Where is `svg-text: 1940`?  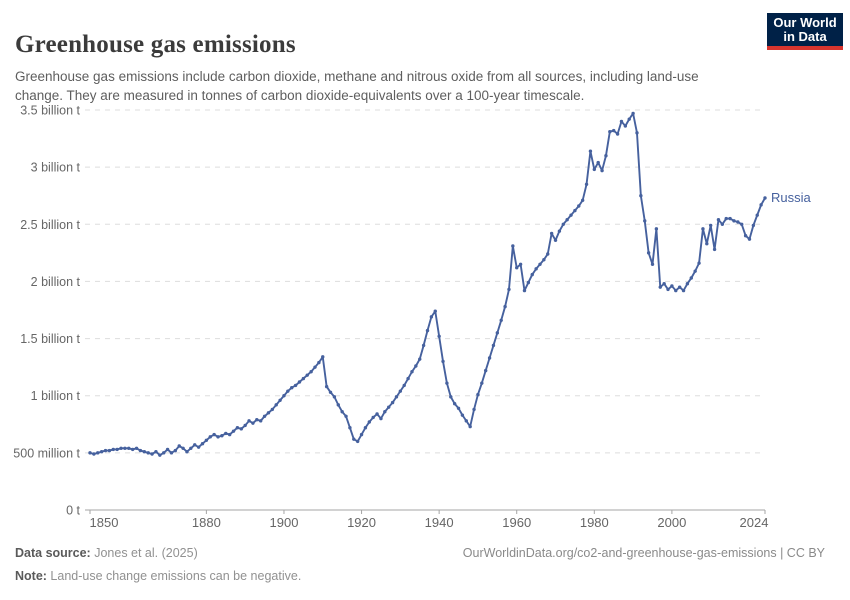
svg-text: 1940 is located at coordinates (439, 522).